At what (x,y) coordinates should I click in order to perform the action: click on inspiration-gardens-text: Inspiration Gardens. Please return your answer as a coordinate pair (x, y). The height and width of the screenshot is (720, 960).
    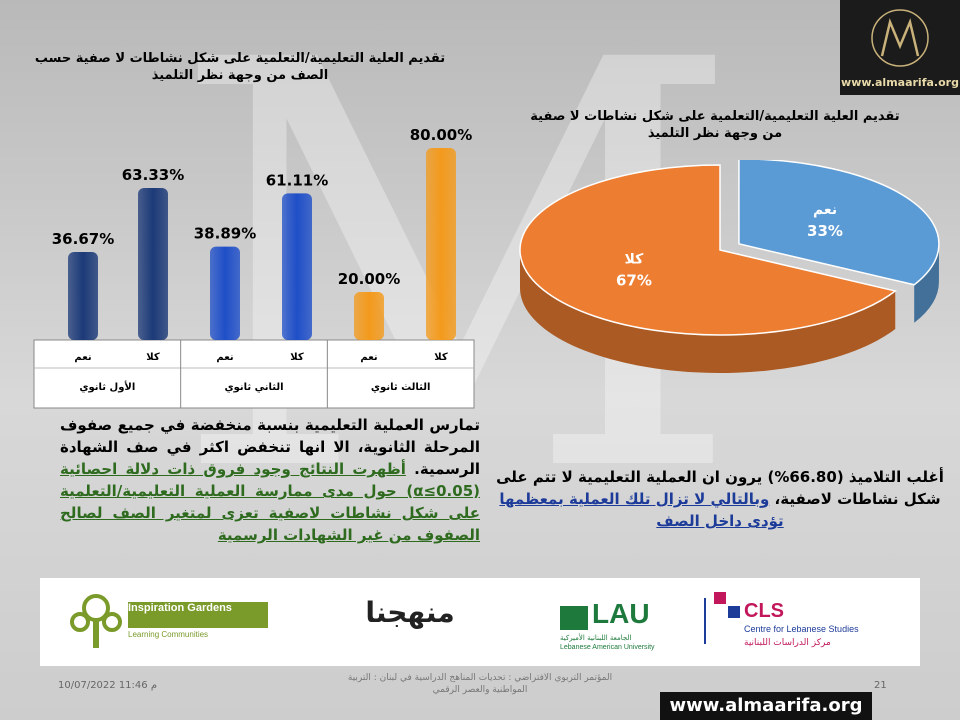
    Looking at the image, I should click on (198, 615).